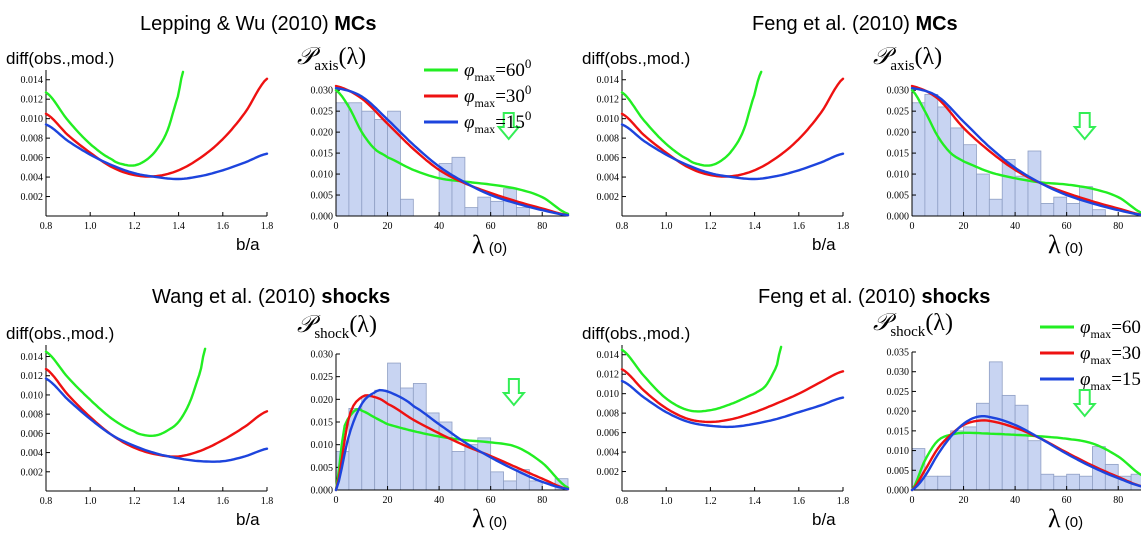 This screenshot has height=533, width=1141. Describe the element at coordinates (608, 355) in the screenshot. I see `y-tick-label: 0.014` at that location.